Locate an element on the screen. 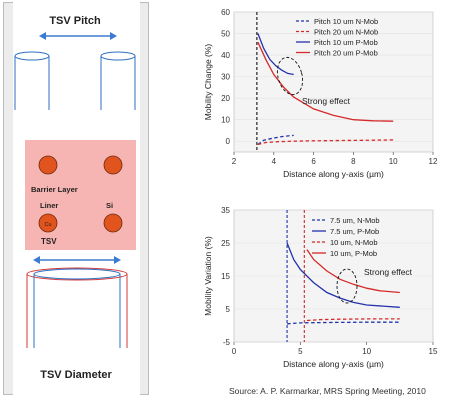  x-tick-label: 5 is located at coordinates (300, 351).